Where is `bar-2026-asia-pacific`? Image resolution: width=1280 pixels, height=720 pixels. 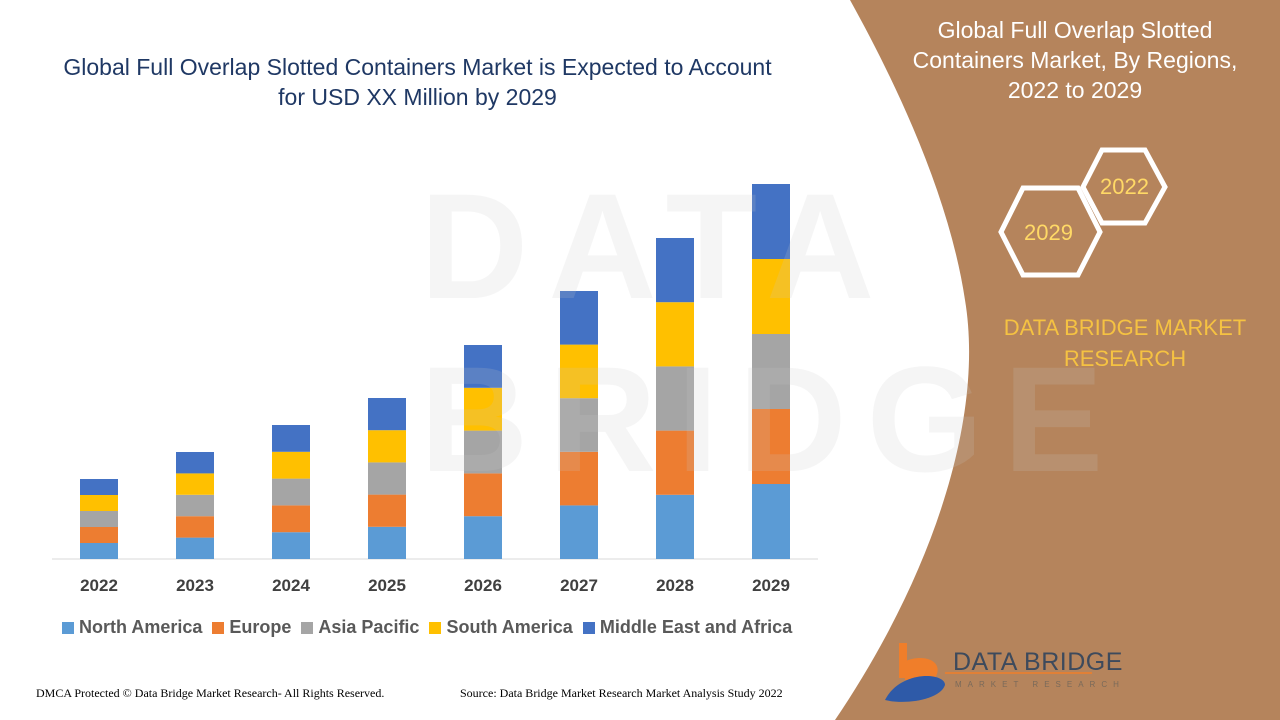
bar-2026-asia-pacific is located at coordinates (483, 452).